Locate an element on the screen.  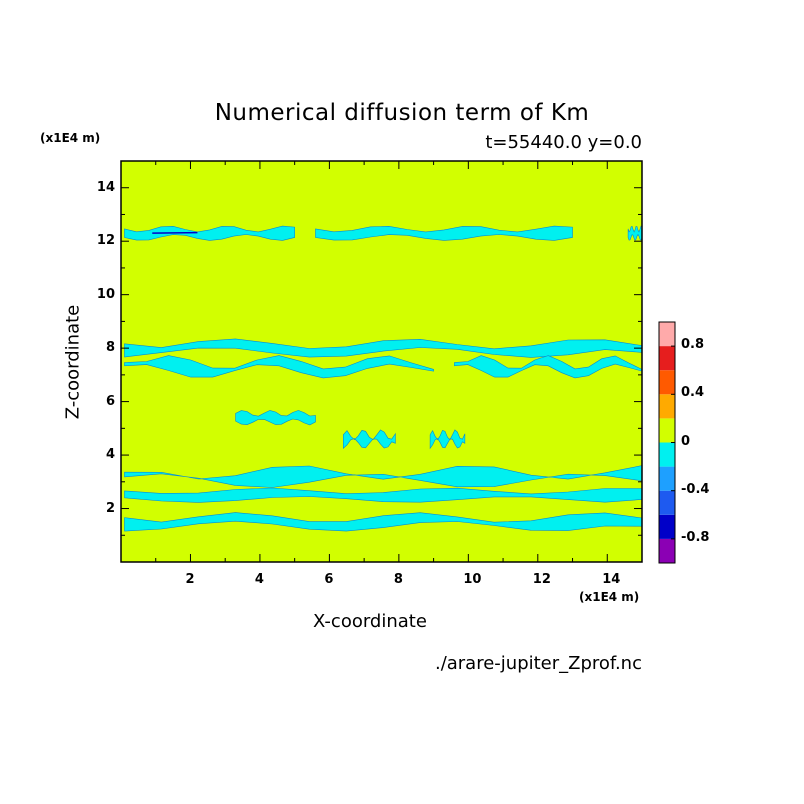
source-filename: ./arare-jupiter_Zprof.nc is located at coordinates (538, 663).